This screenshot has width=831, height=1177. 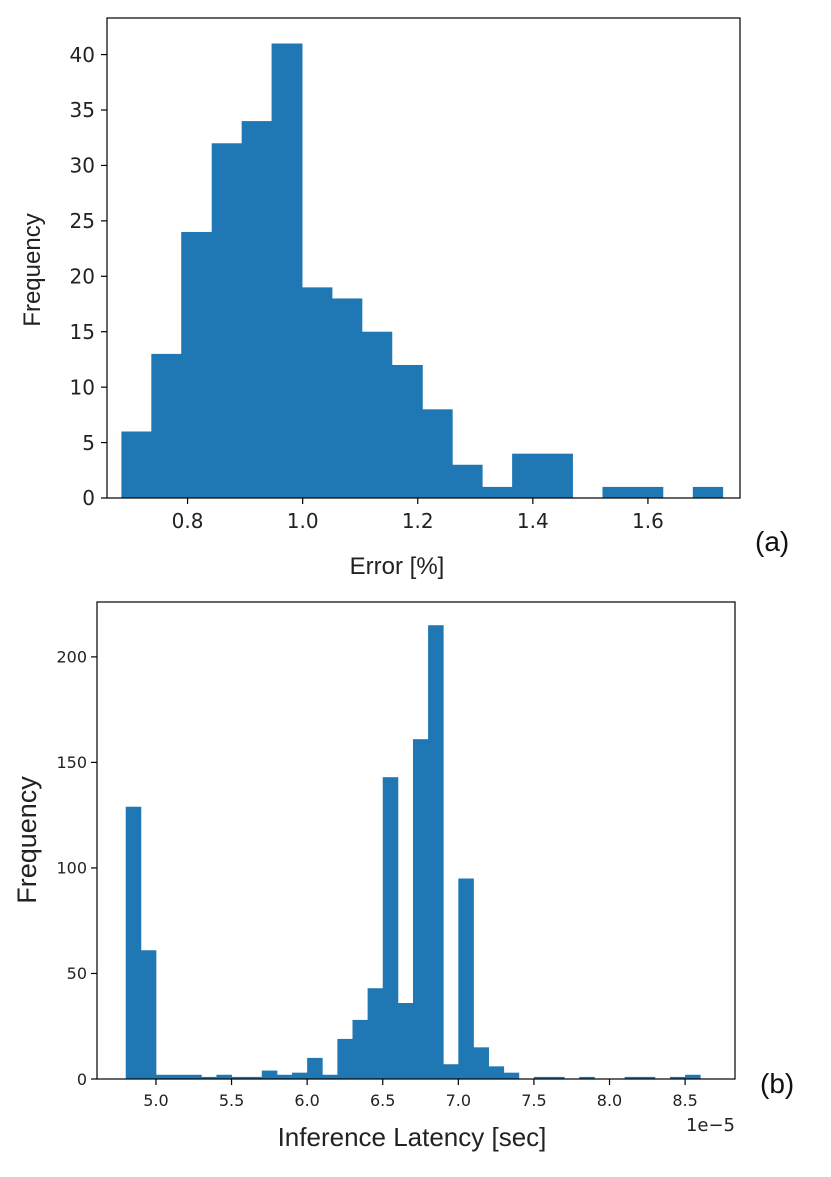 What do you see at coordinates (710, 1125) in the screenshot?
I see `x-offset-text-b: 1e−5` at bounding box center [710, 1125].